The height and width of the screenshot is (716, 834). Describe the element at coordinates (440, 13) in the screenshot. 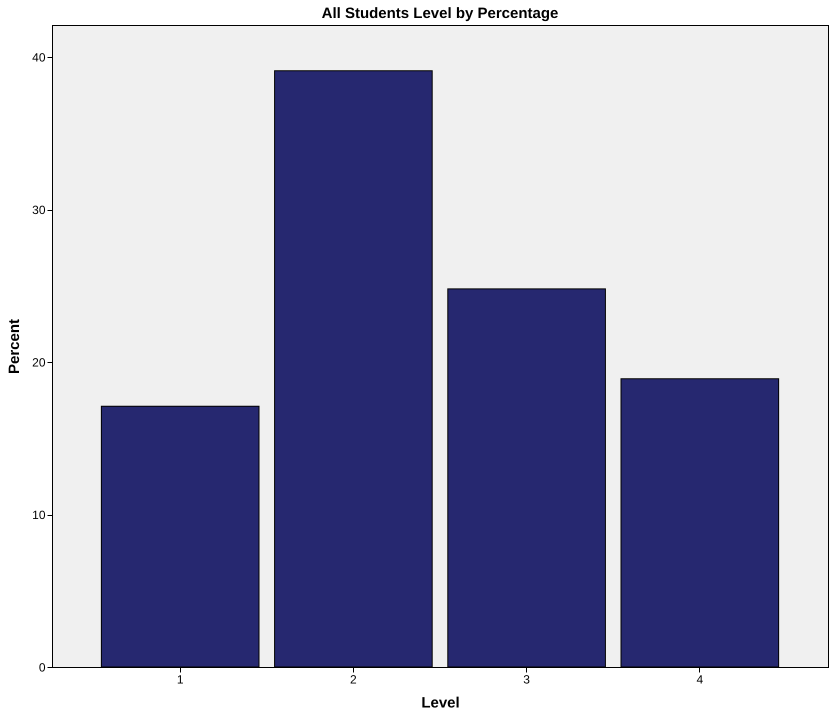

I see `chart-title: All Students Level by Percentage` at that location.